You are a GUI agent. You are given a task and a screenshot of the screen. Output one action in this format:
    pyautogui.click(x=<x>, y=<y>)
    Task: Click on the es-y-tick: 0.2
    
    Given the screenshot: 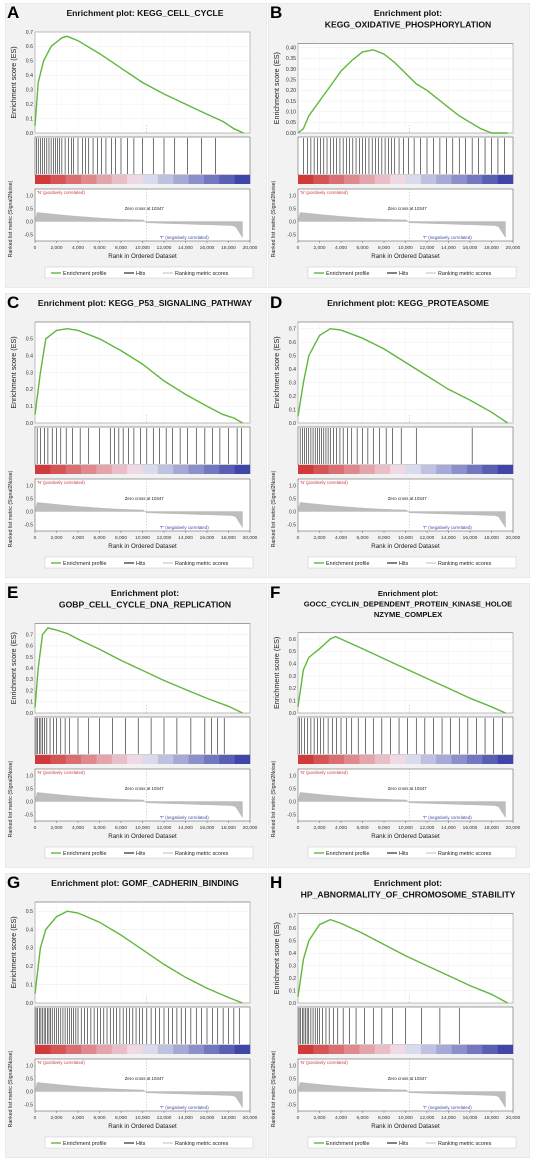 What is the action you would take?
    pyautogui.click(x=29, y=691)
    